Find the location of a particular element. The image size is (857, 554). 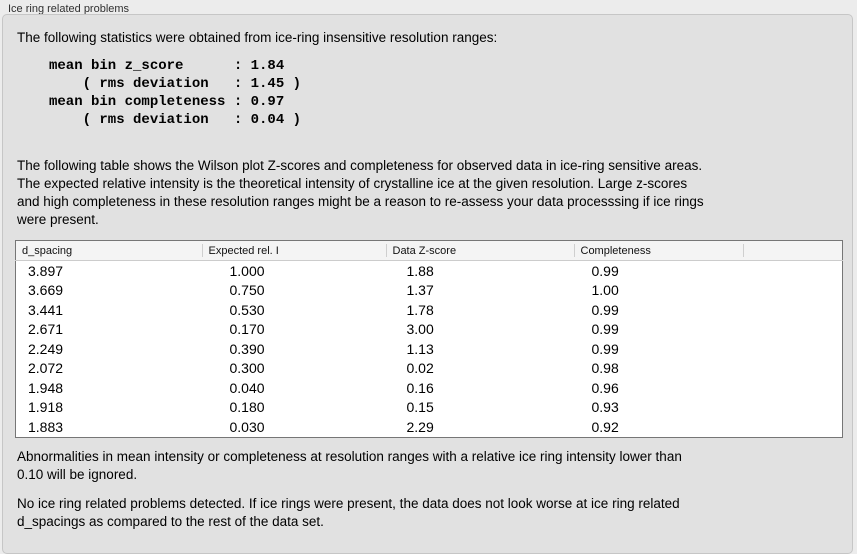

table-cell: 1.37 is located at coordinates (420, 290).